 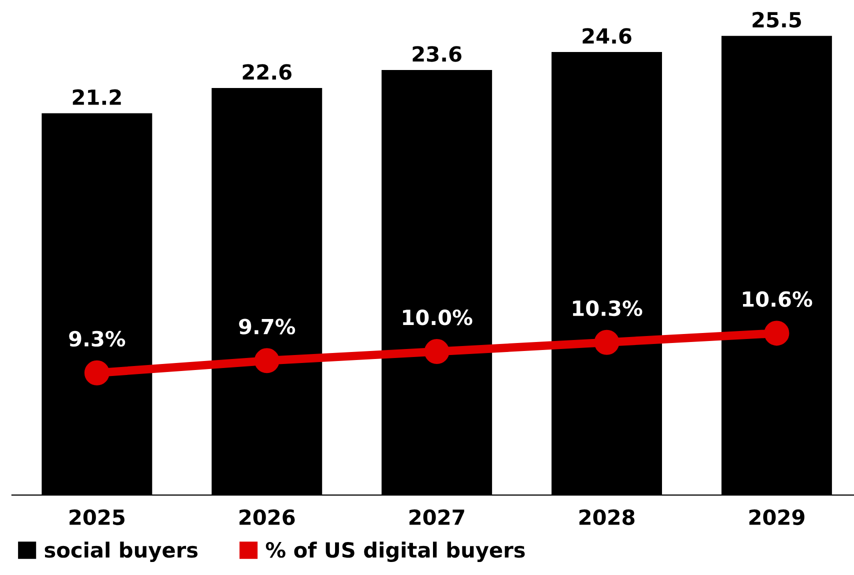 I want to click on data-label: 10.3%, so click(x=607, y=308).